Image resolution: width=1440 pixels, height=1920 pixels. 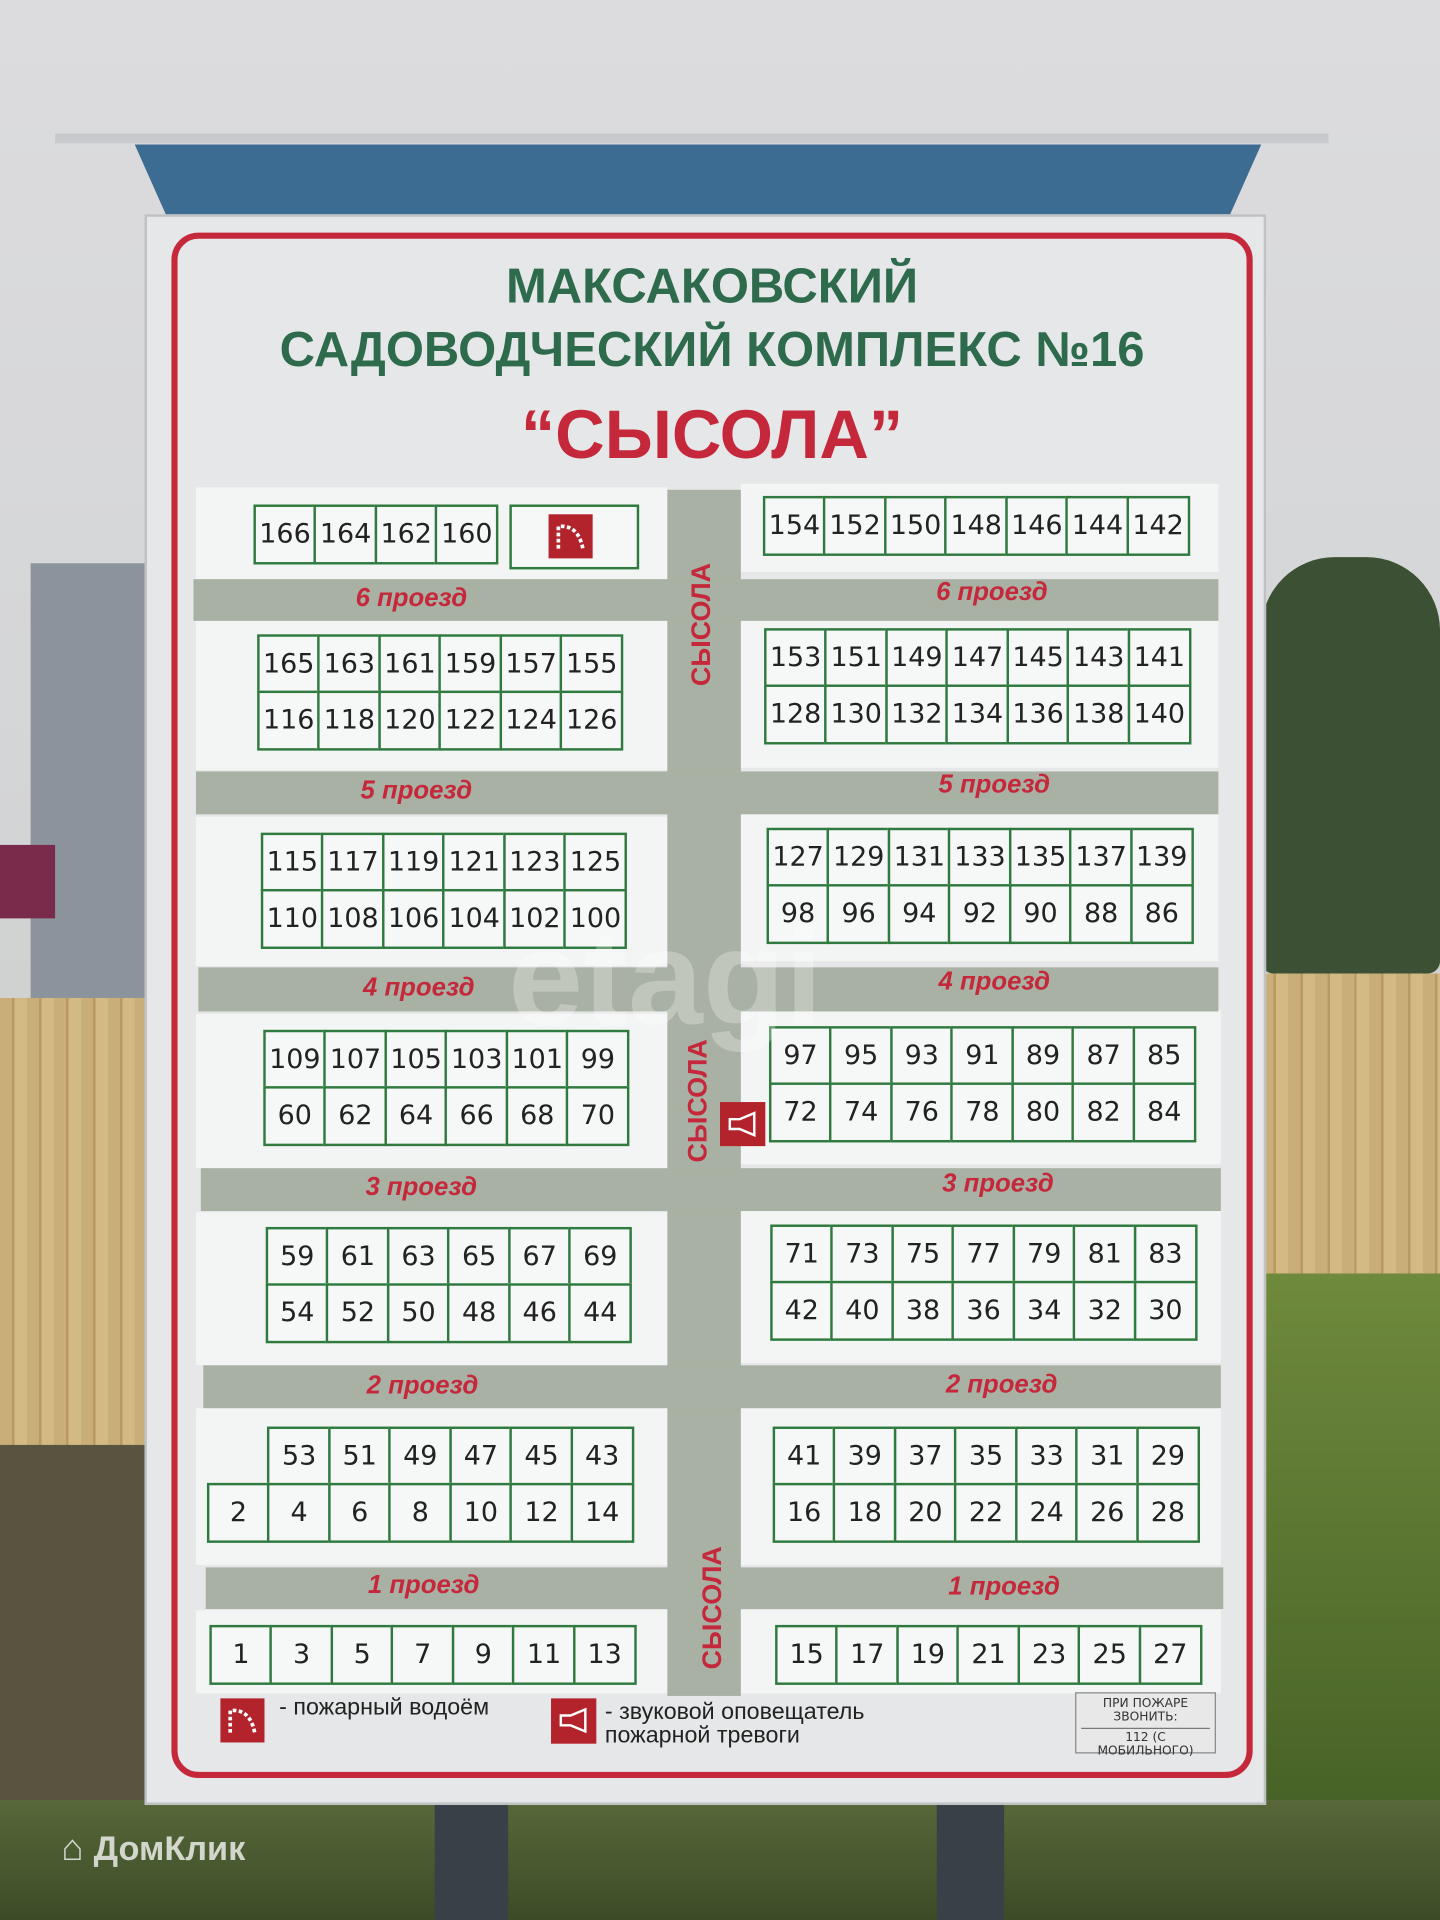 What do you see at coordinates (358, 1256) in the screenshot?
I see `plot-cell: 61` at bounding box center [358, 1256].